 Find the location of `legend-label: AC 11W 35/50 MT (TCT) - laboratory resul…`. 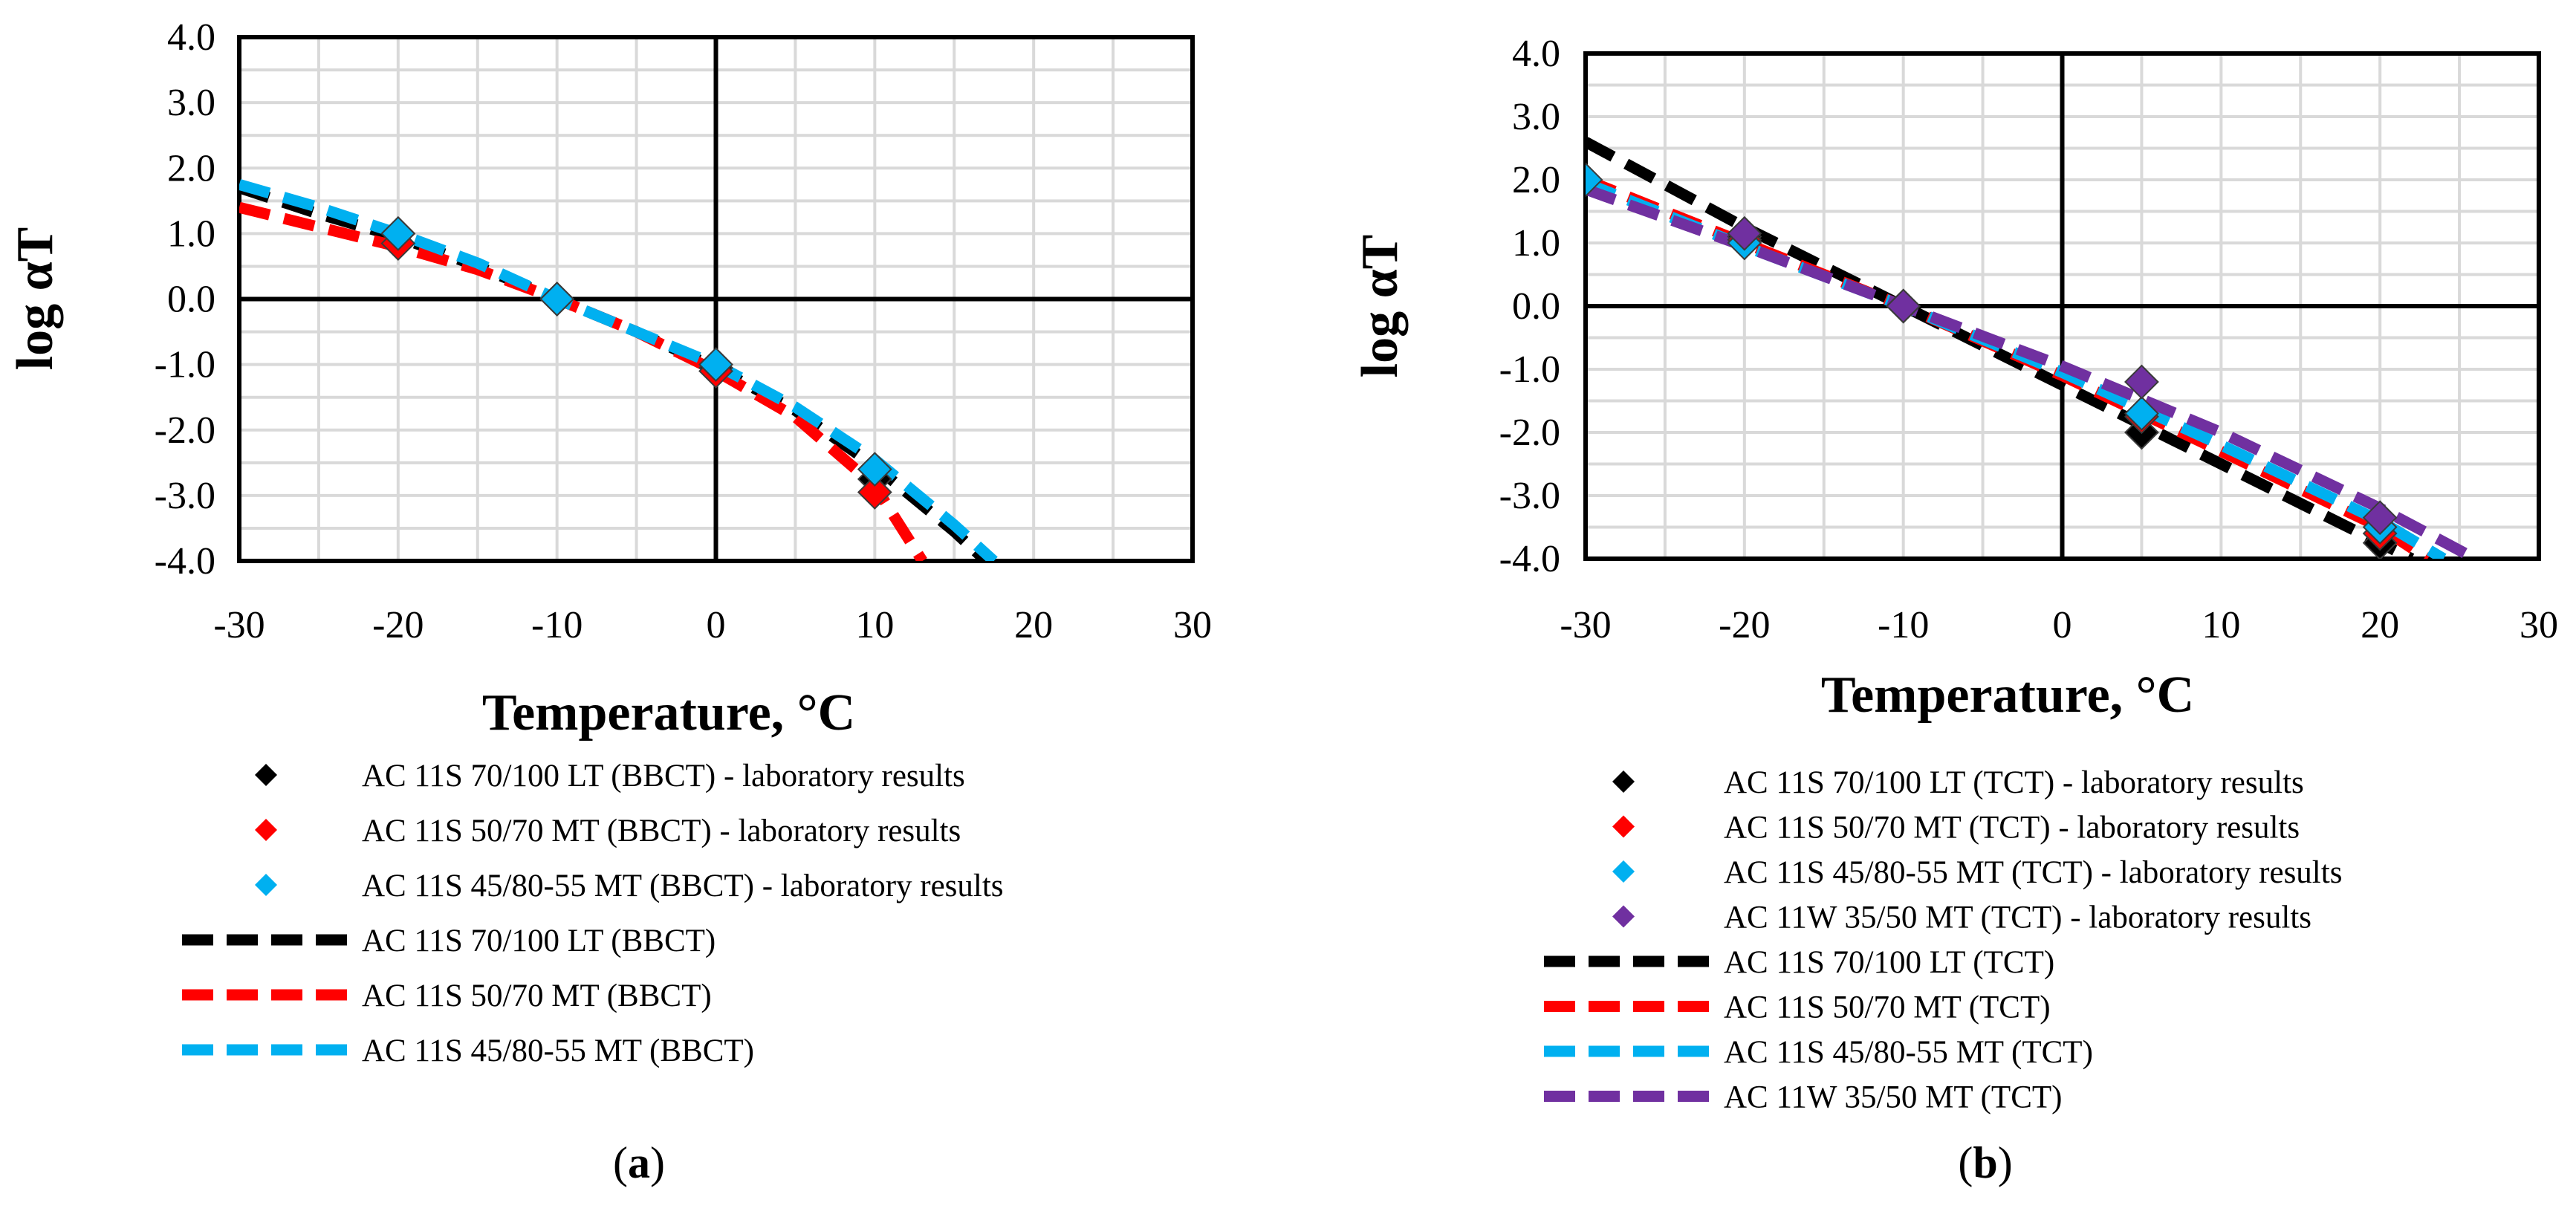

legend-label: AC 11W 35/50 MT (TCT) - laboratory resul… is located at coordinates (2017, 918).